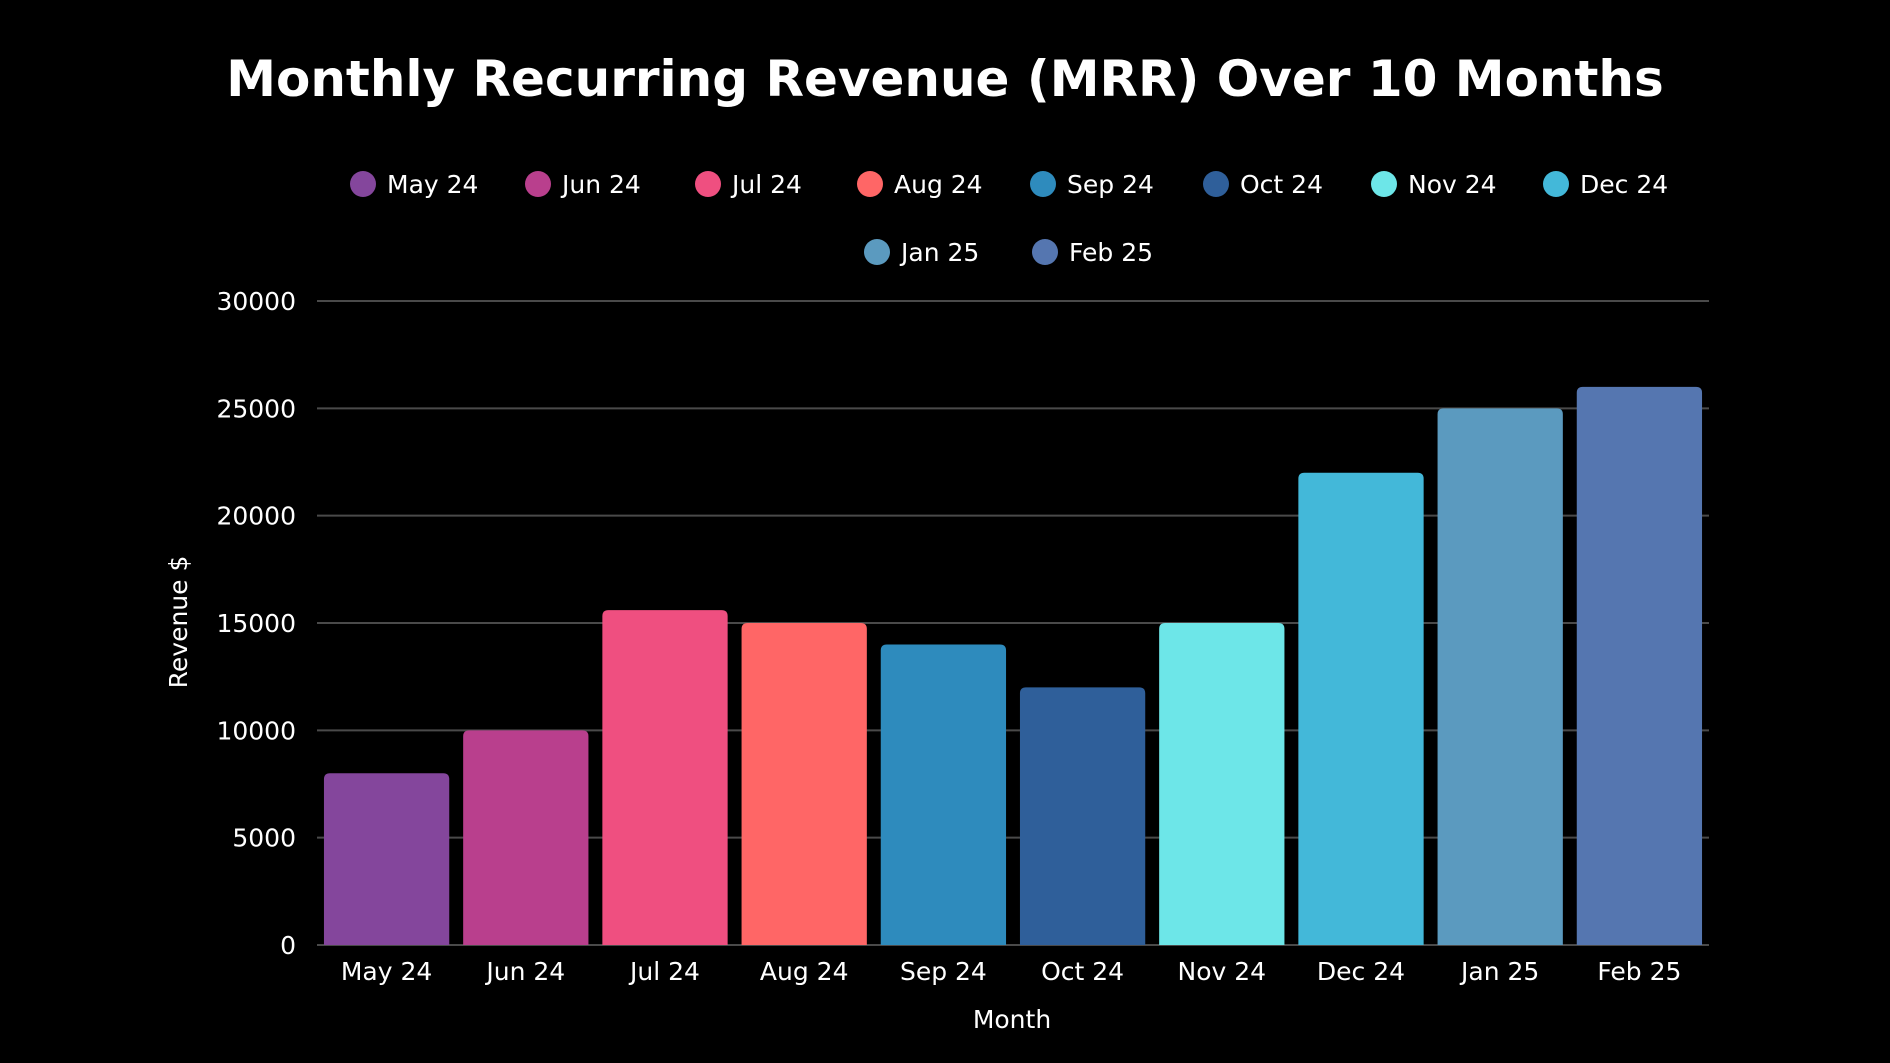 The image size is (1890, 1063). Describe the element at coordinates (178, 622) in the screenshot. I see `y-axis-label: Revenue $` at that location.